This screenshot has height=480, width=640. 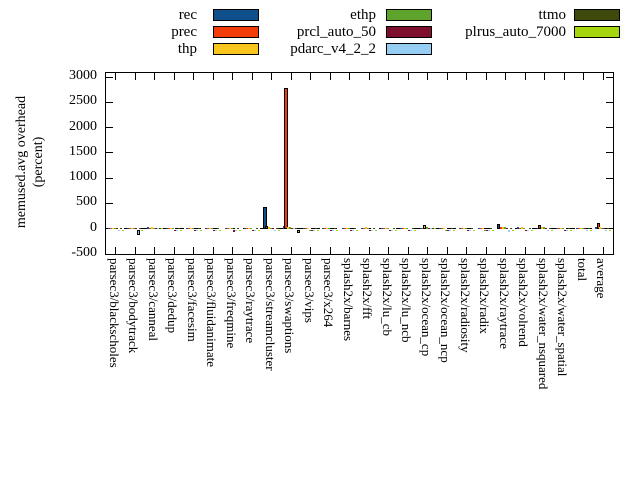 I want to click on x-tick-label: parsec3/bodytrack, so click(x=134, y=306).